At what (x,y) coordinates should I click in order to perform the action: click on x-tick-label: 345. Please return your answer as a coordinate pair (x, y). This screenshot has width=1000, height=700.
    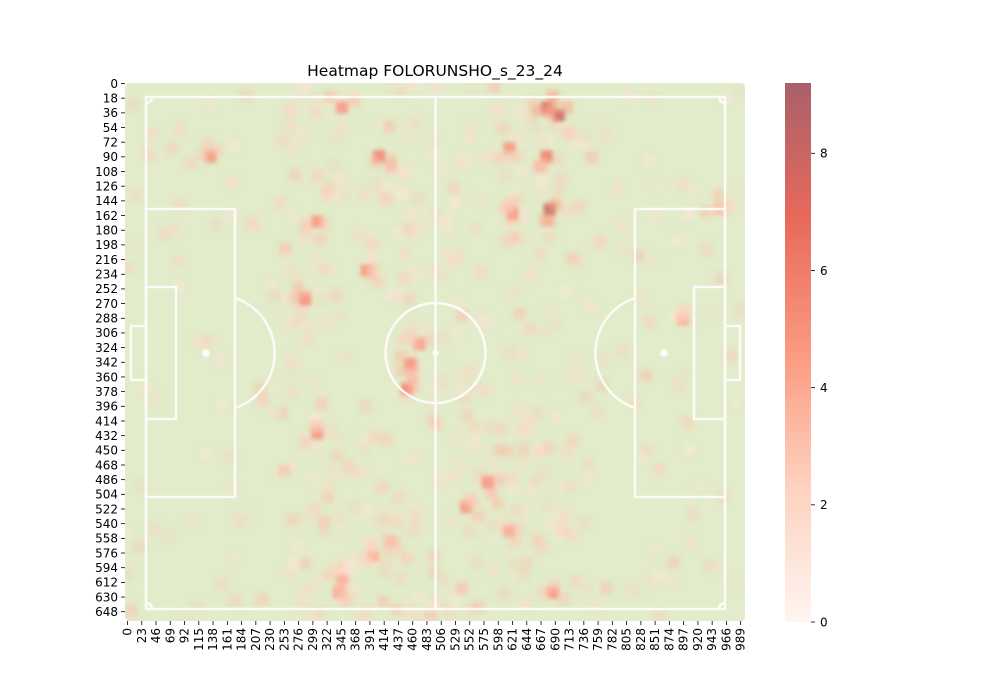
    Looking at the image, I should click on (341, 639).